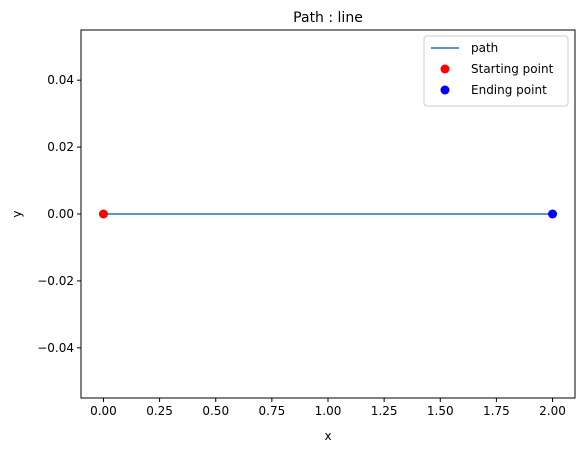 Image resolution: width=587 pixels, height=453 pixels. What do you see at coordinates (328, 214) in the screenshot?
I see `series-layer` at bounding box center [328, 214].